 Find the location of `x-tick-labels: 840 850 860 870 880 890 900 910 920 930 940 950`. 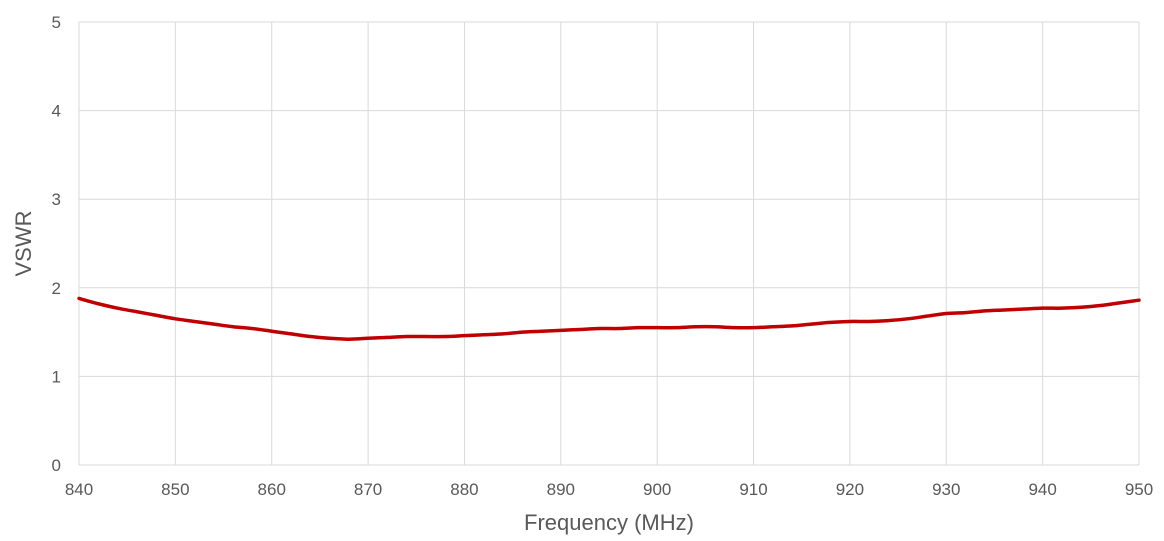

x-tick-labels: 840 850 860 870 880 890 900 910 920 930 940 950 is located at coordinates (609, 489).